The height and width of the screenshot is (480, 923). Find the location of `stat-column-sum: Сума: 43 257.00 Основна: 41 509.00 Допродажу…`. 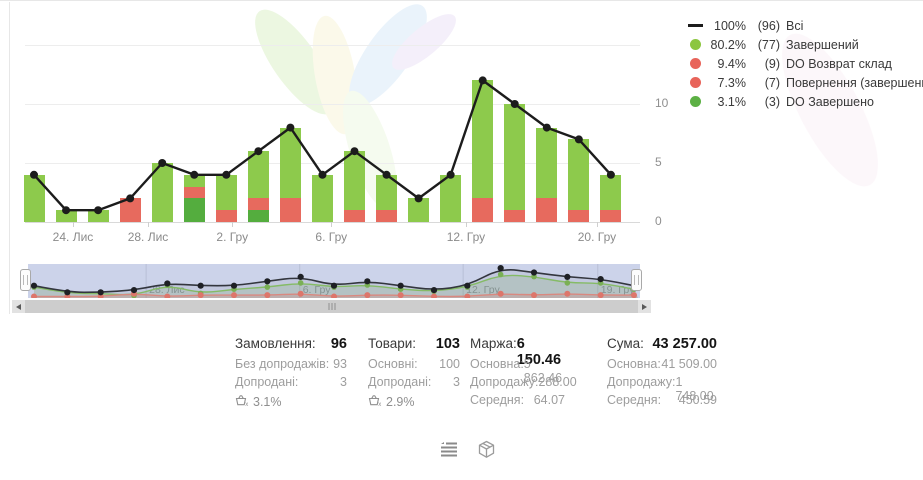

stat-column-sum: Сума: 43 257.00 Основна: 41 509.00 Допродажу… is located at coordinates (662, 373).